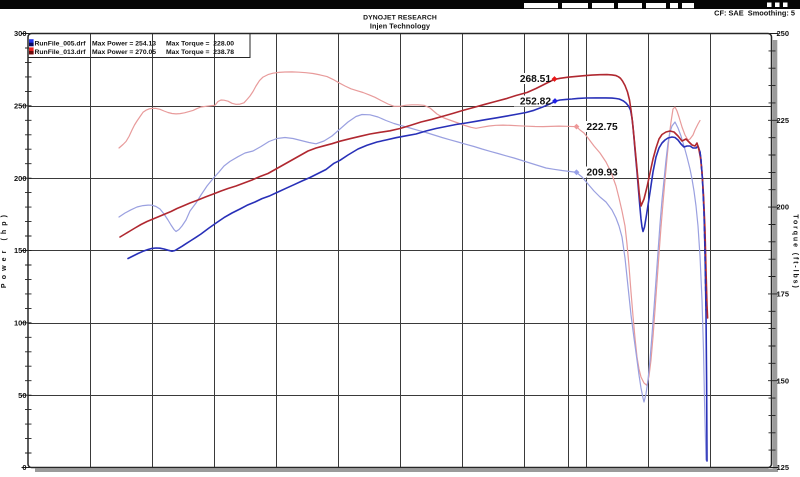 The height and width of the screenshot is (477, 800). I want to click on svg-text: Max Power = 254.13, so click(124, 44).